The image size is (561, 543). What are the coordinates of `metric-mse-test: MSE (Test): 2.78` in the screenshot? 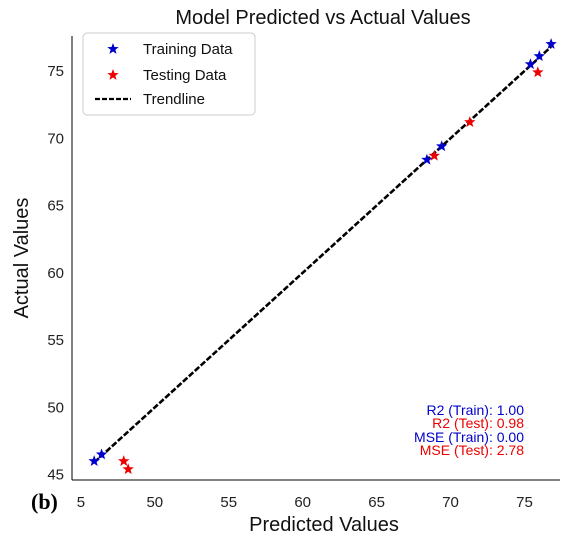 It's located at (472, 450).